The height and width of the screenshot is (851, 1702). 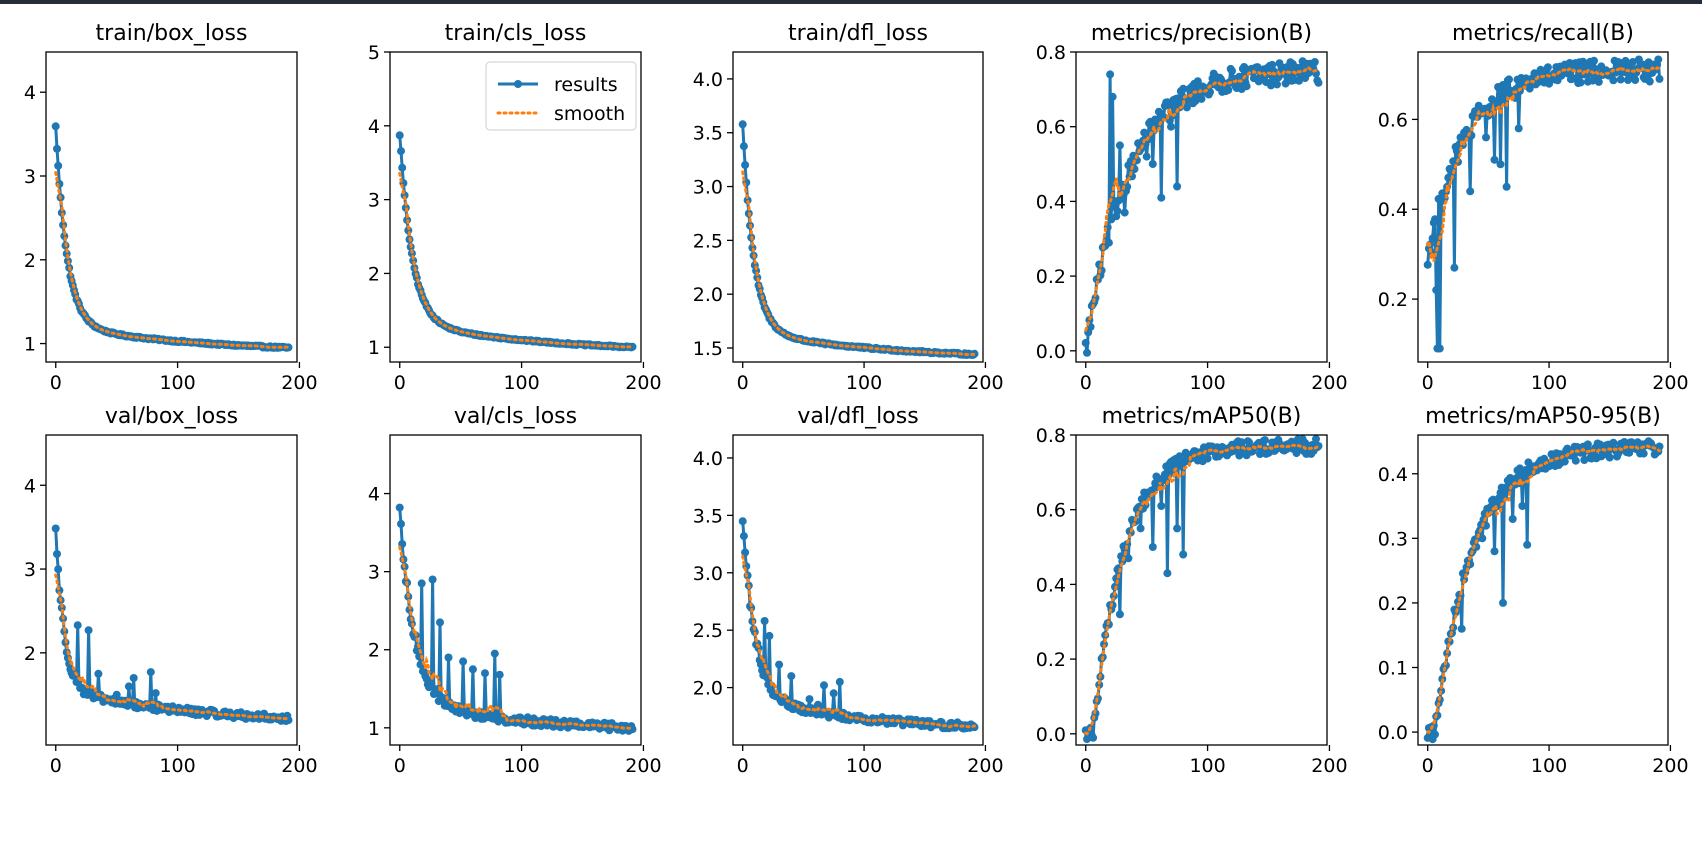 I want to click on y-tick-label: 5, so click(x=374, y=53).